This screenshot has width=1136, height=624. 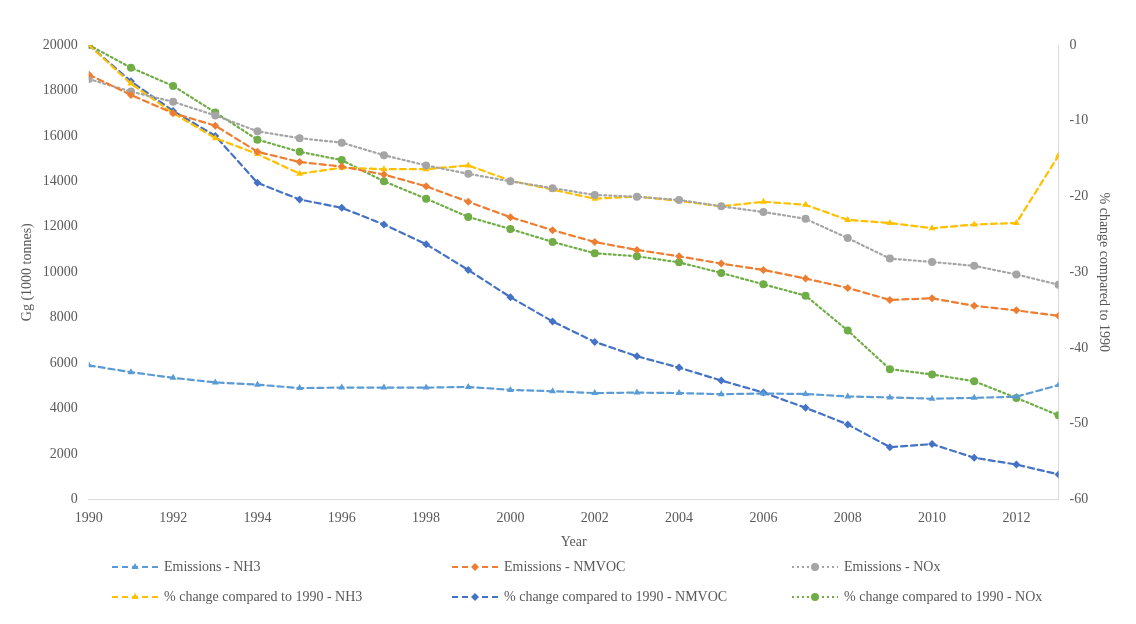 What do you see at coordinates (1016, 518) in the screenshot?
I see `x-tick-label: 2012` at bounding box center [1016, 518].